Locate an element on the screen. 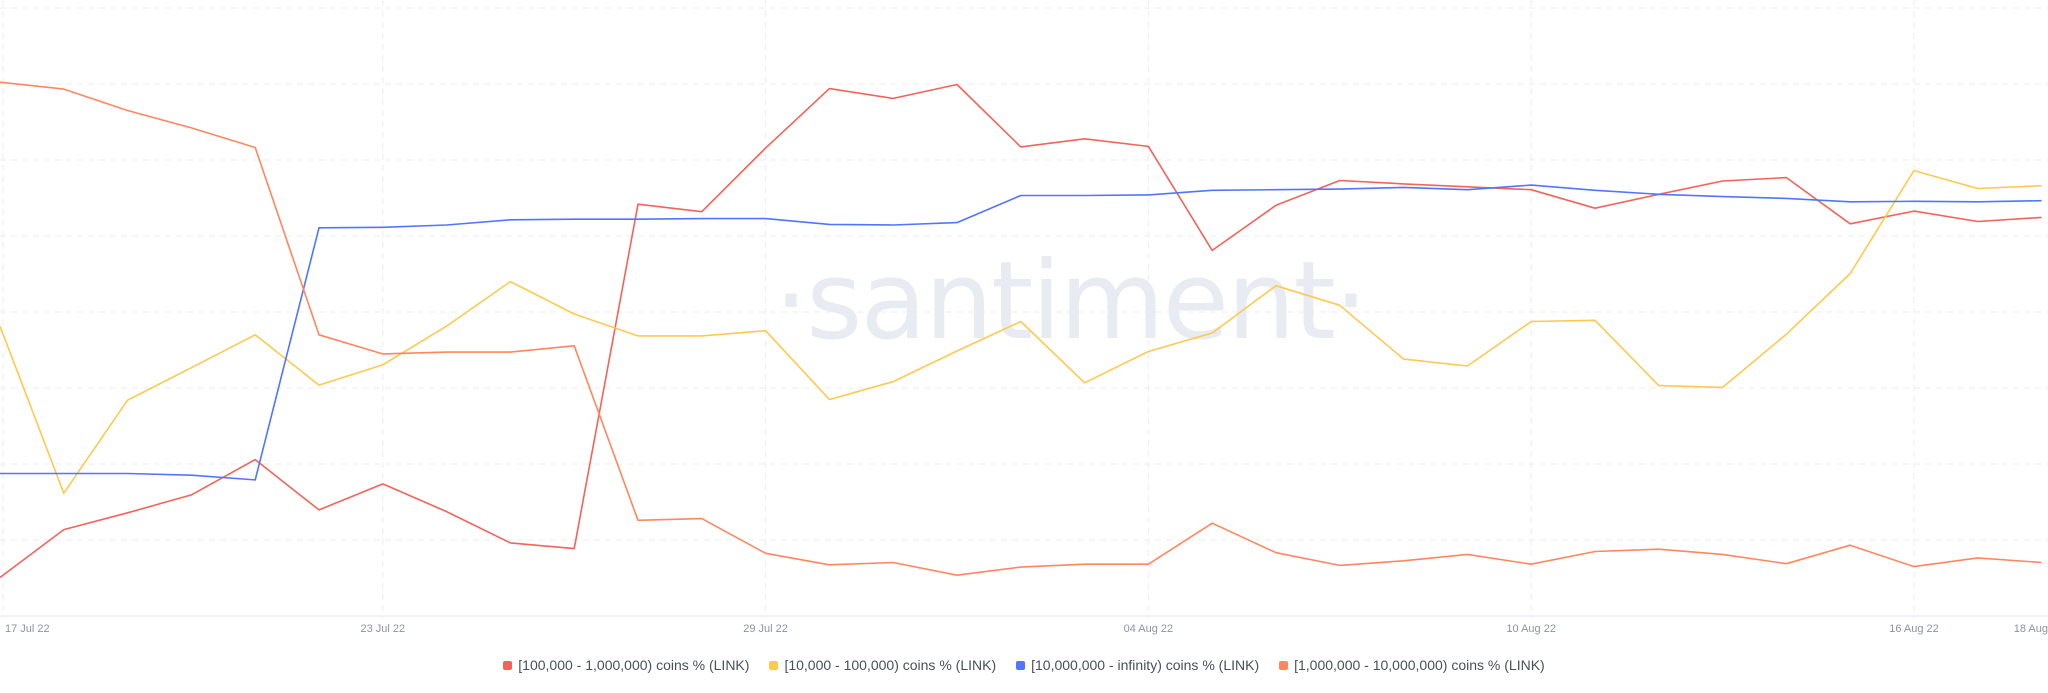 The width and height of the screenshot is (2048, 693). legend-item: [10,000,000 - infinity) coins % (LINK) is located at coordinates (1137, 665).